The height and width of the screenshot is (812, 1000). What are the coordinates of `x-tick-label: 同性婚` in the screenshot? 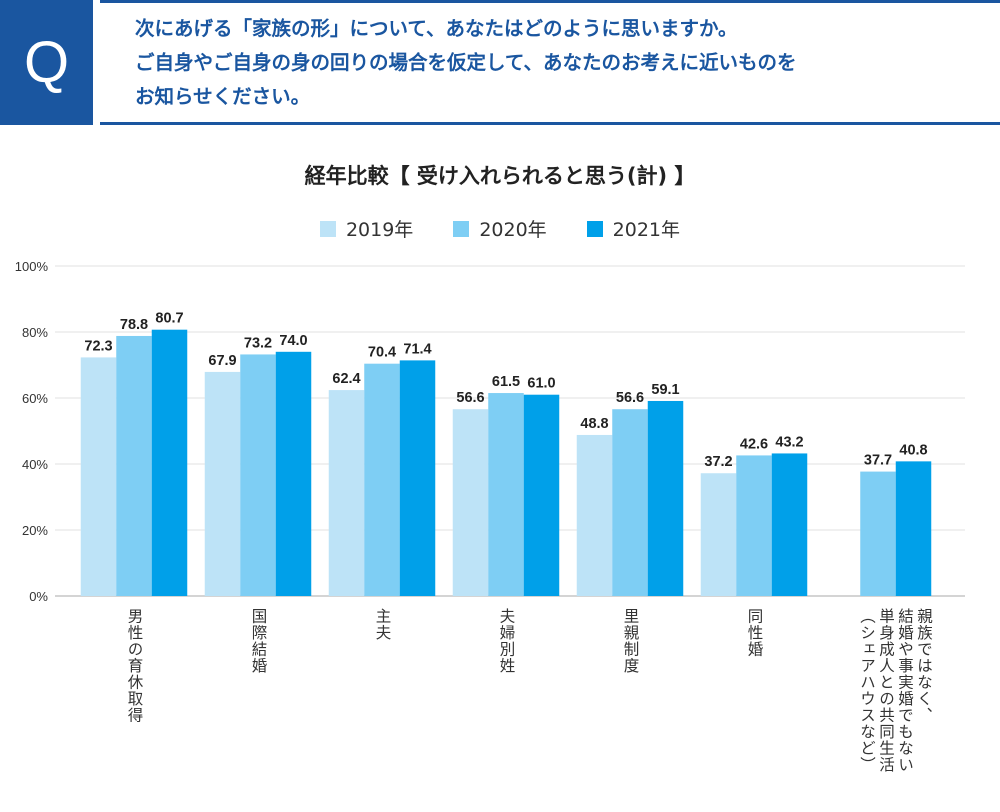 It's located at (754, 633).